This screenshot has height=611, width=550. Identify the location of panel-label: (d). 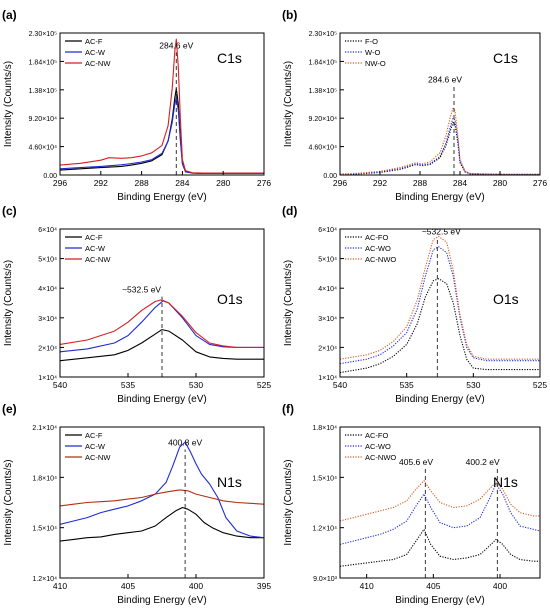
(289, 211).